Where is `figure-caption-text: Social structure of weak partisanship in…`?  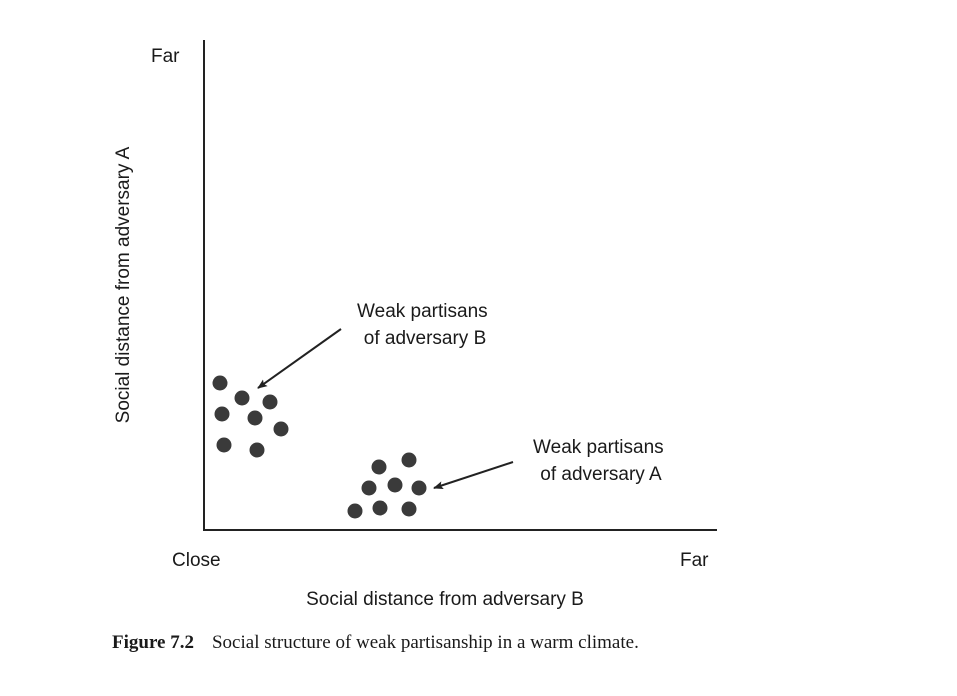 figure-caption-text: Social structure of weak partisanship in… is located at coordinates (425, 642).